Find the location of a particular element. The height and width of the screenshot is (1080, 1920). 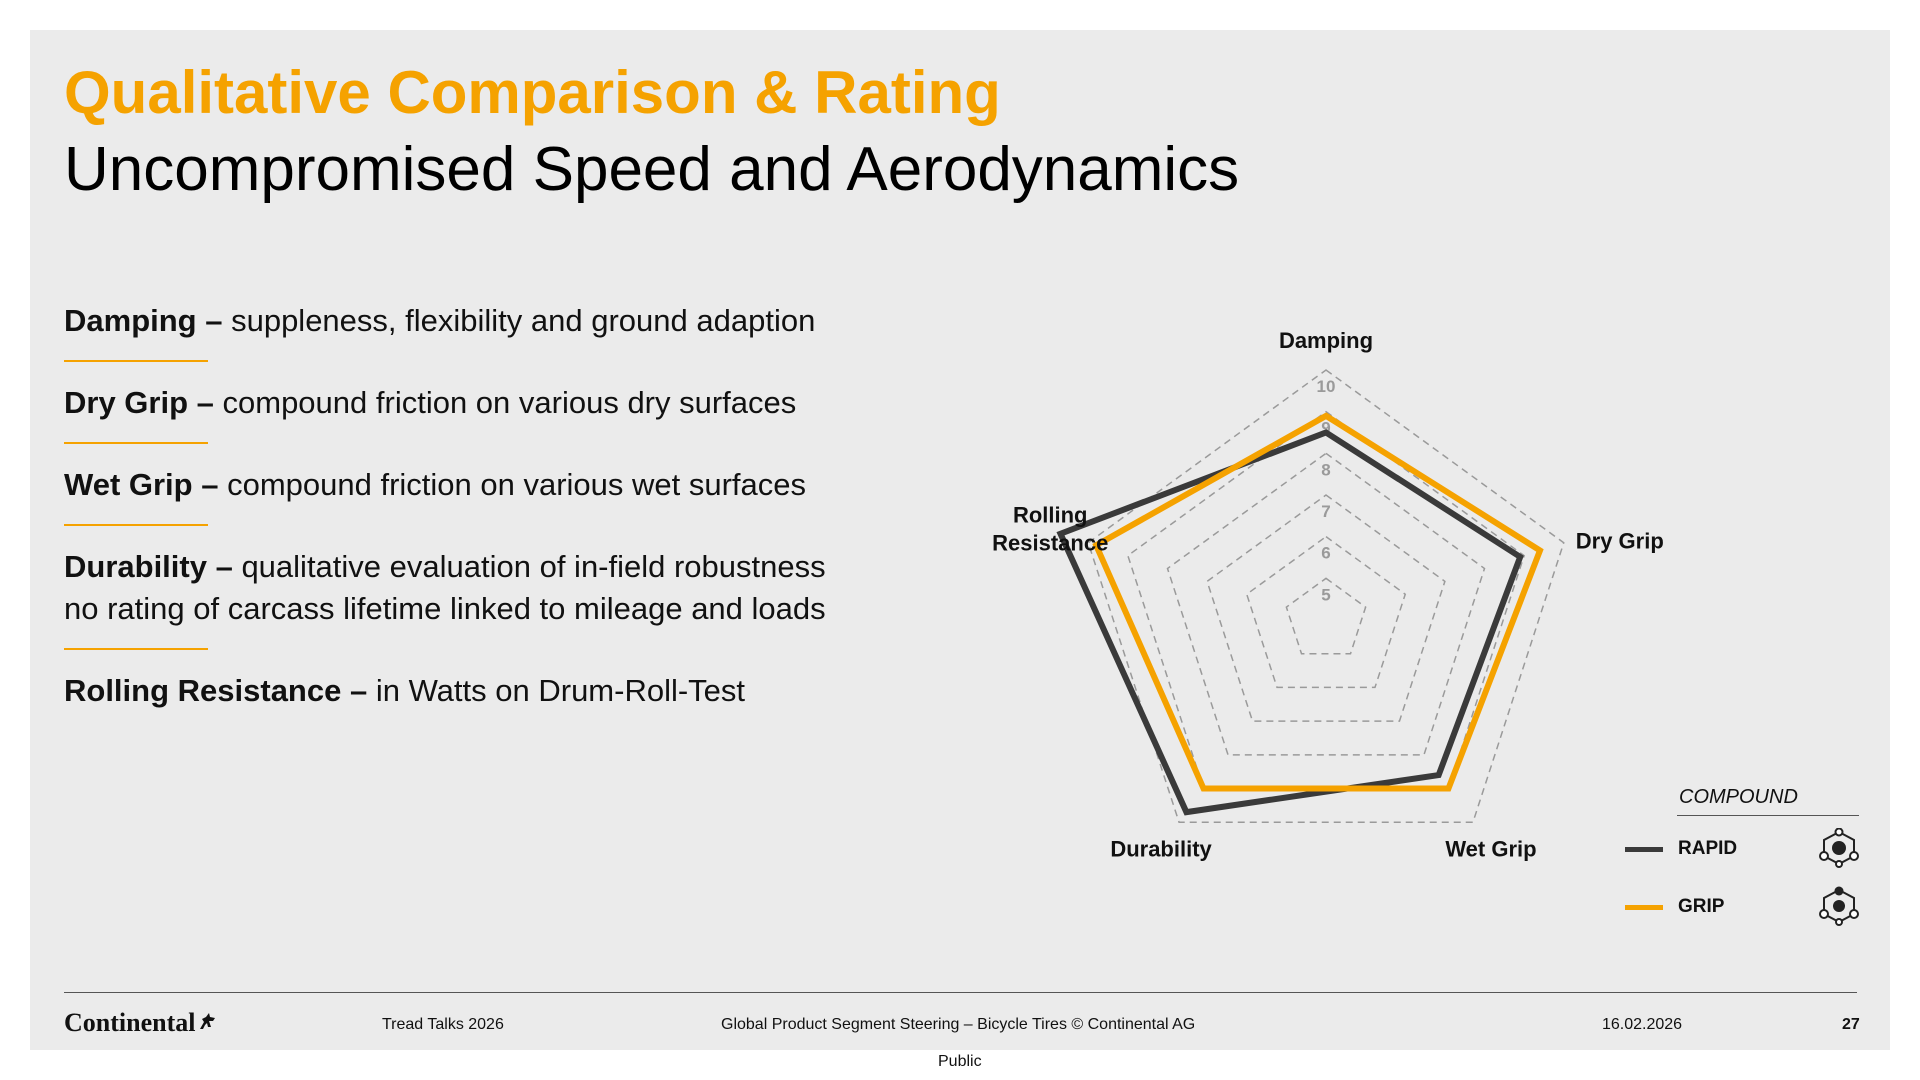

definition-term: Wet Grip – is located at coordinates (141, 484).